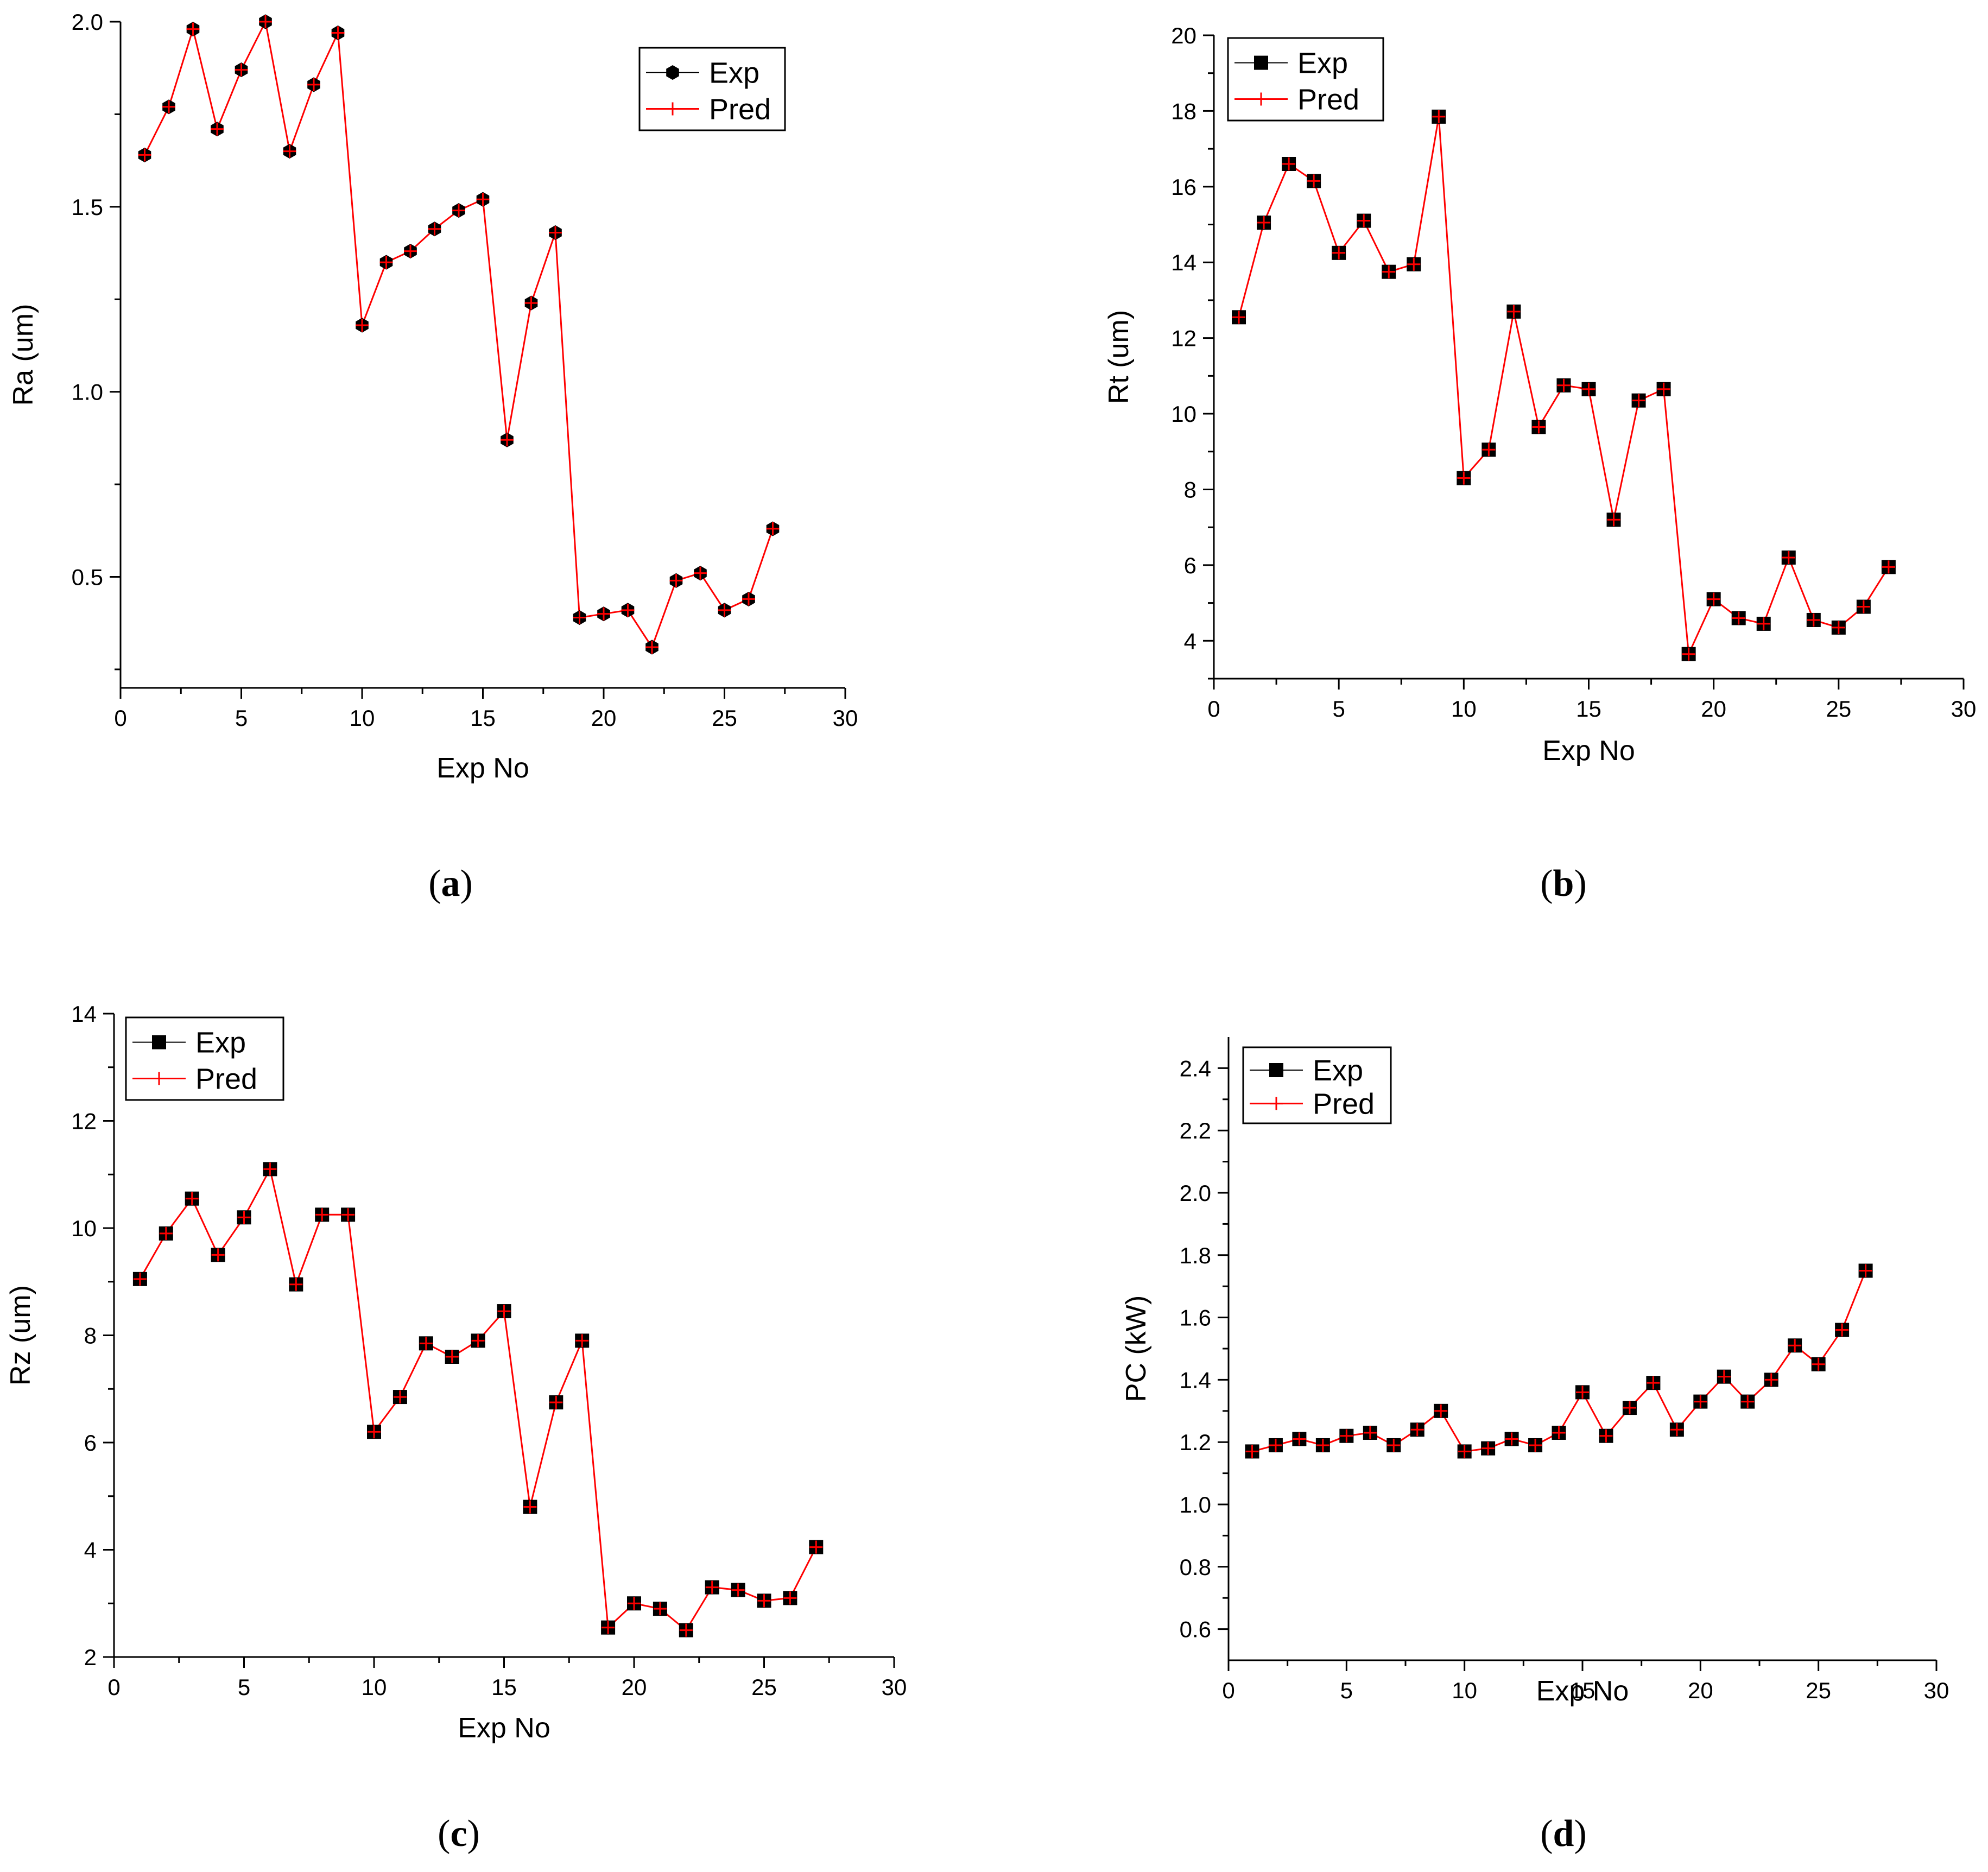  I want to click on y-tick-label: 2, so click(90, 1657).